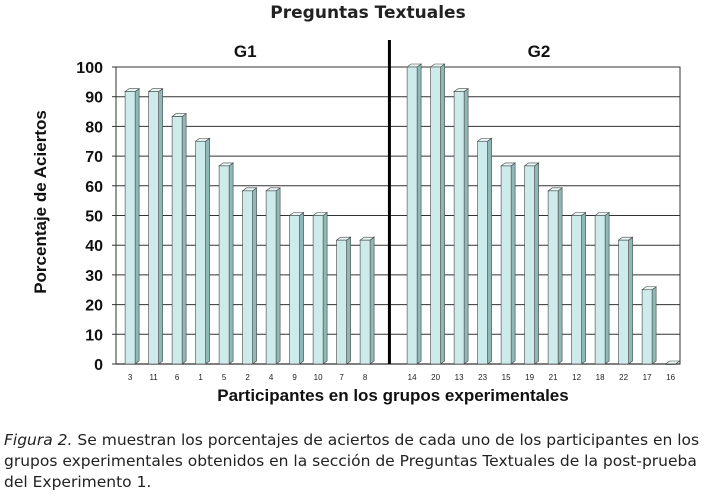 This screenshot has width=723, height=504. What do you see at coordinates (200, 377) in the screenshot?
I see `x-tick-label: 1` at bounding box center [200, 377].